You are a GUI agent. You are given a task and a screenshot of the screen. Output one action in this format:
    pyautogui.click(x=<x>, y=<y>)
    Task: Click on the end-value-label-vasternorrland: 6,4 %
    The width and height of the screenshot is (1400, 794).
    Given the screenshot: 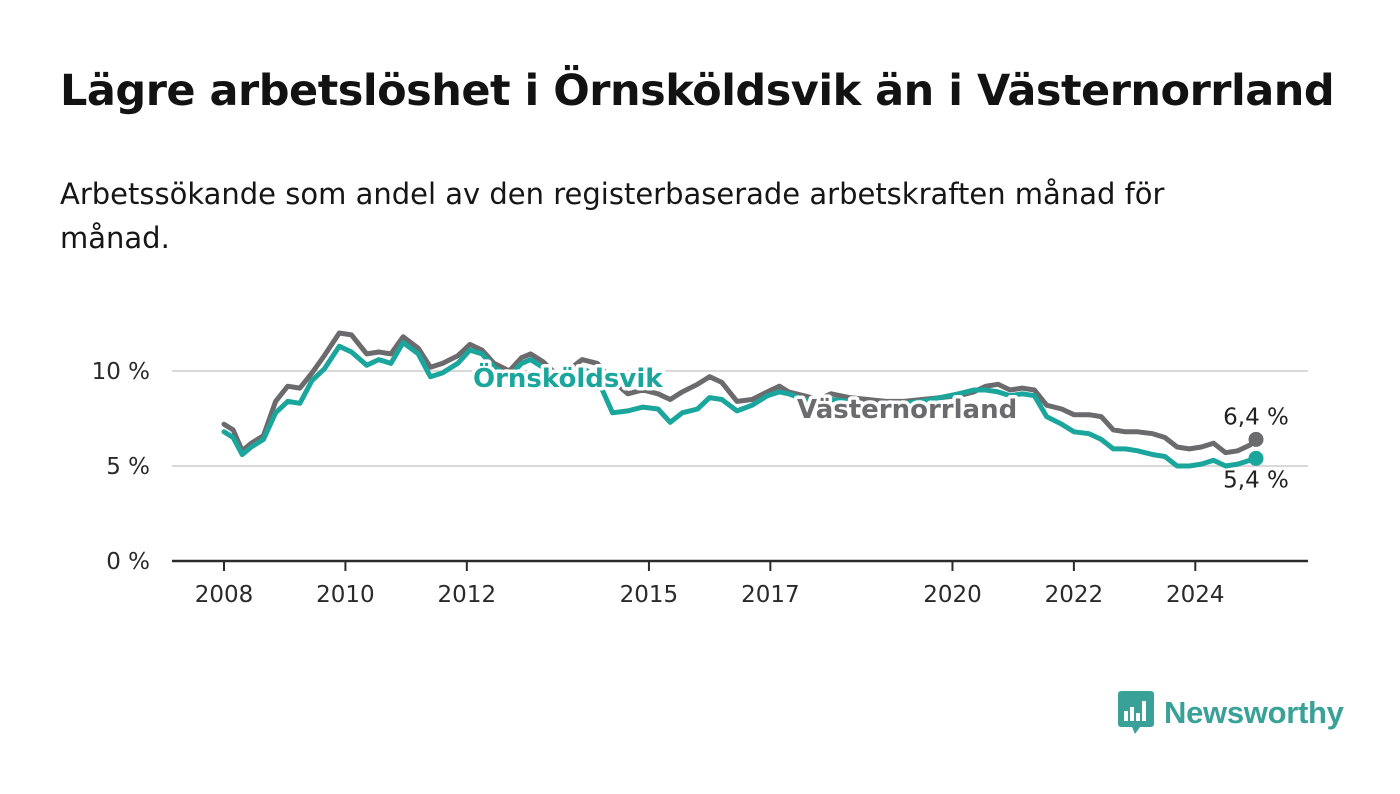 What is the action you would take?
    pyautogui.click(x=1256, y=417)
    